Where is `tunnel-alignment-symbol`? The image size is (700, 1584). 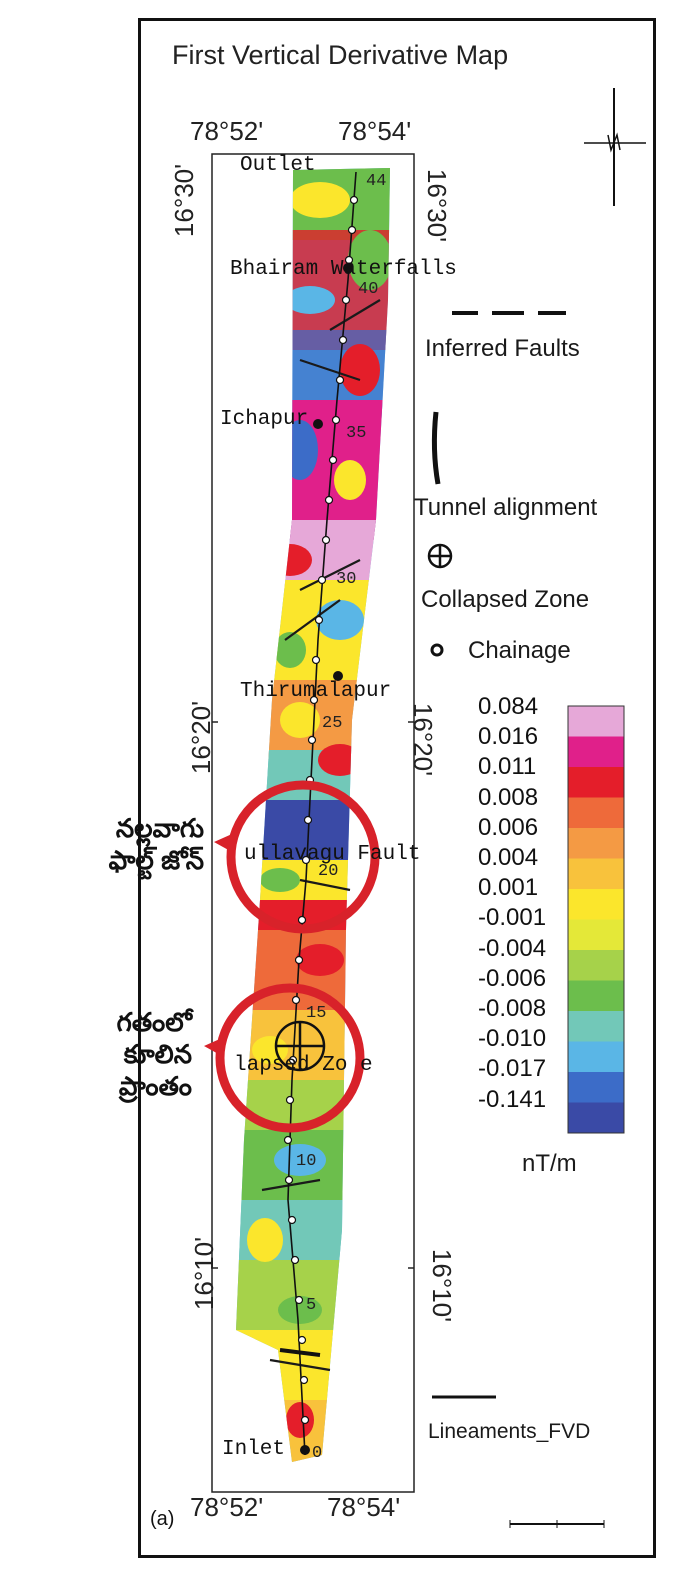
tunnel-alignment-symbol is located at coordinates (436, 448).